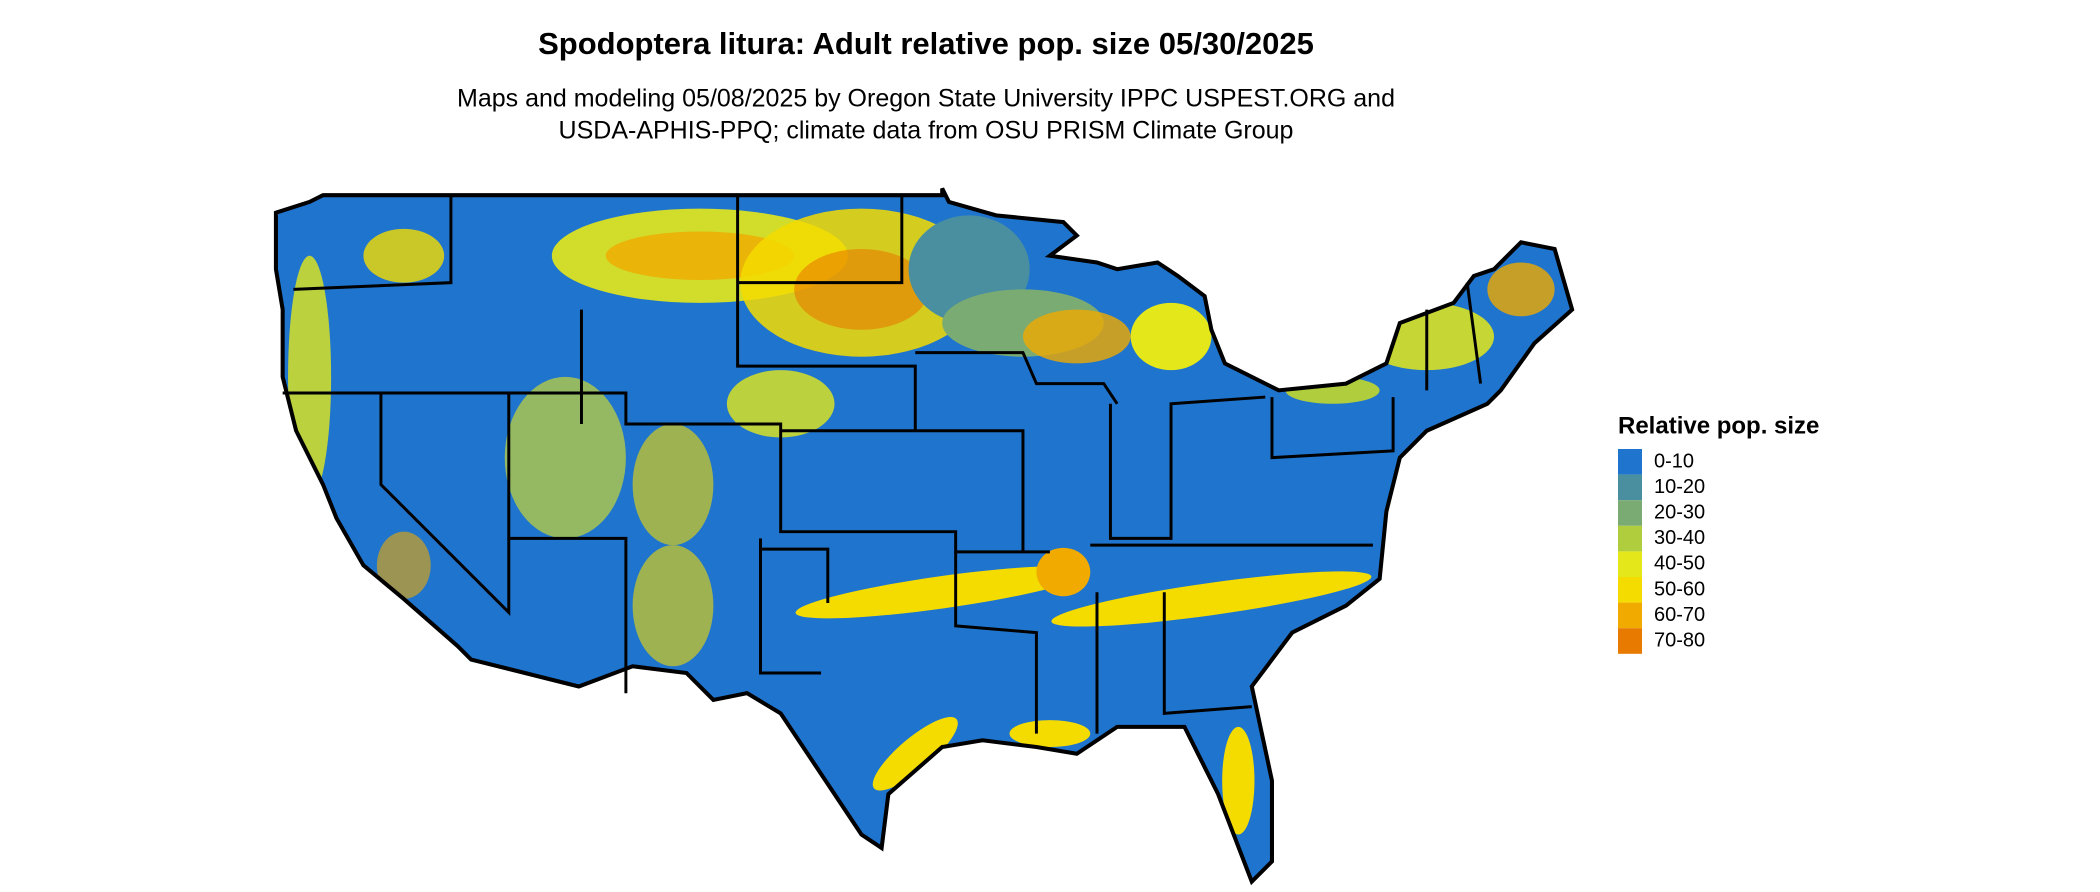 This screenshot has width=2100, height=892. What do you see at coordinates (1718, 425) in the screenshot?
I see `legend-title: Relative pop. size` at bounding box center [1718, 425].